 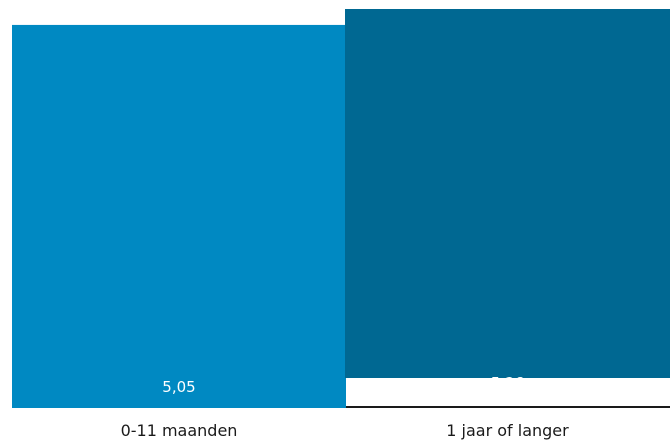 I want to click on bar-value-label-2: 5,26, so click(x=507, y=383).